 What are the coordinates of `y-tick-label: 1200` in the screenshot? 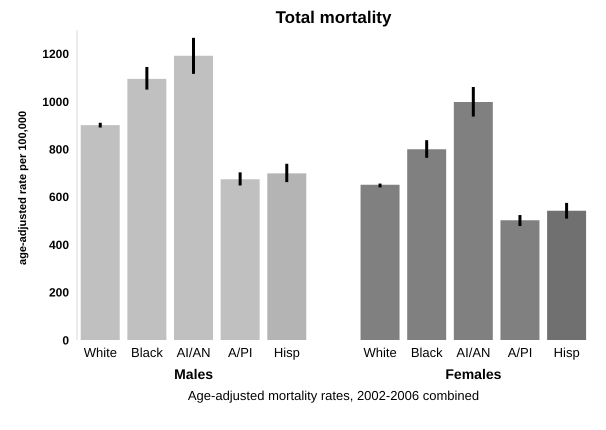 It's located at (56, 54).